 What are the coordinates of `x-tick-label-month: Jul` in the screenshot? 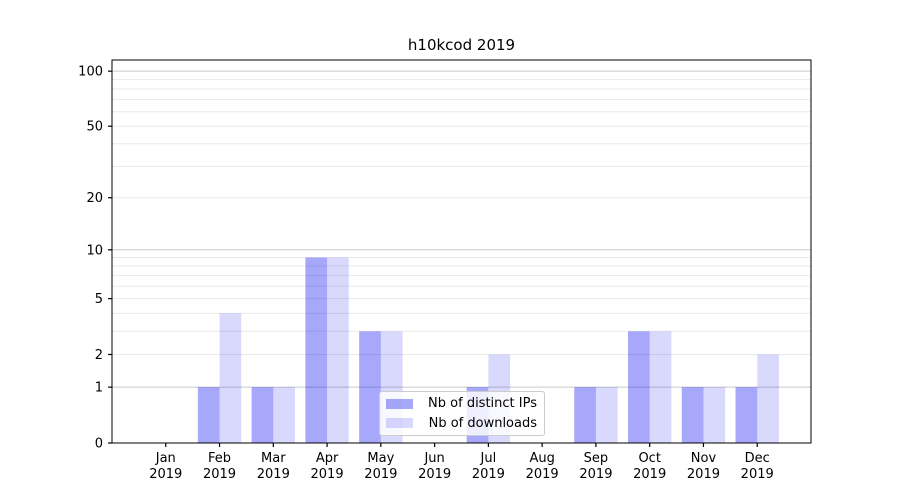 It's located at (488, 458).